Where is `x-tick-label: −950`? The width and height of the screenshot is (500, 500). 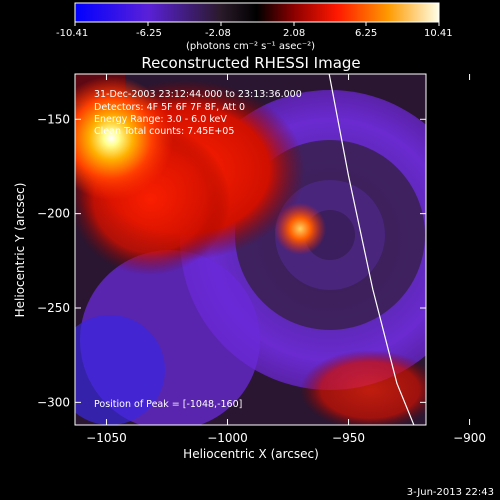 x-tick-label: −950 is located at coordinates (348, 438).